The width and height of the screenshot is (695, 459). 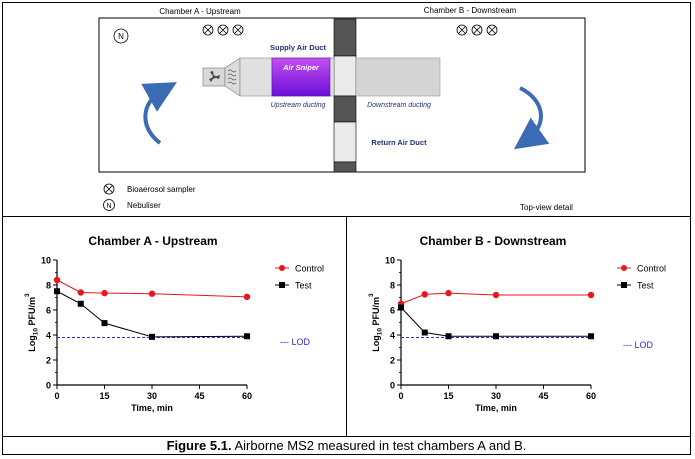 I want to click on fan-icon, so click(x=214, y=76).